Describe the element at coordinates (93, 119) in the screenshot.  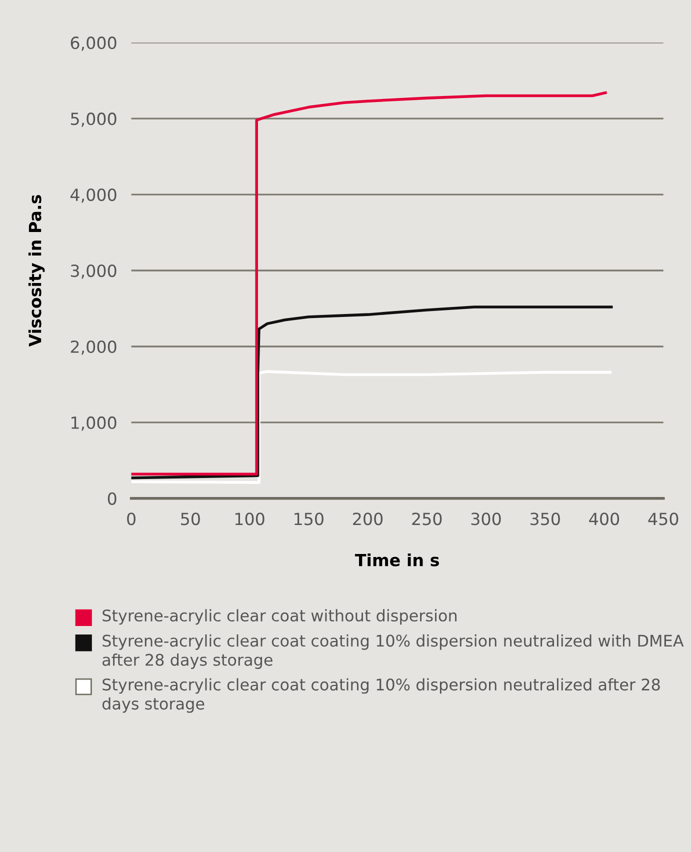
I see `y-tick-label: 5,000` at that location.